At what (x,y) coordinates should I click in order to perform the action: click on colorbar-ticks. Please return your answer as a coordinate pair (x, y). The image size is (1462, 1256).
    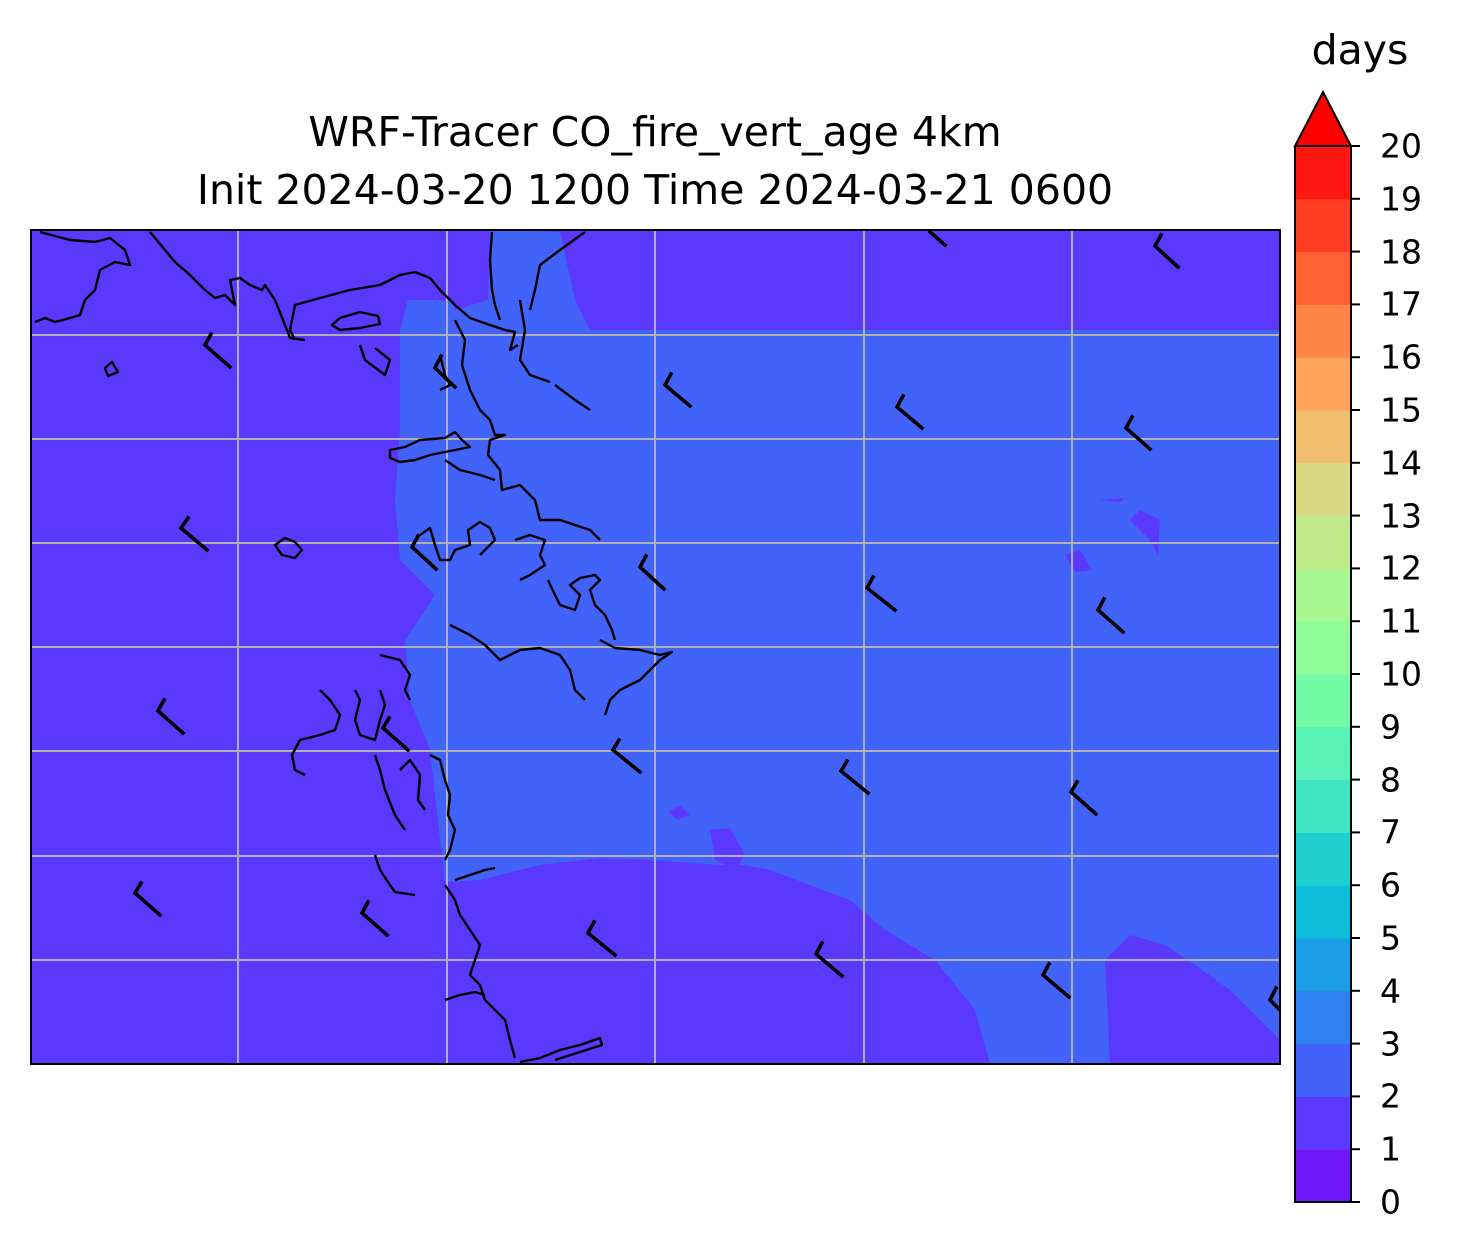
    Looking at the image, I should click on (1355, 674).